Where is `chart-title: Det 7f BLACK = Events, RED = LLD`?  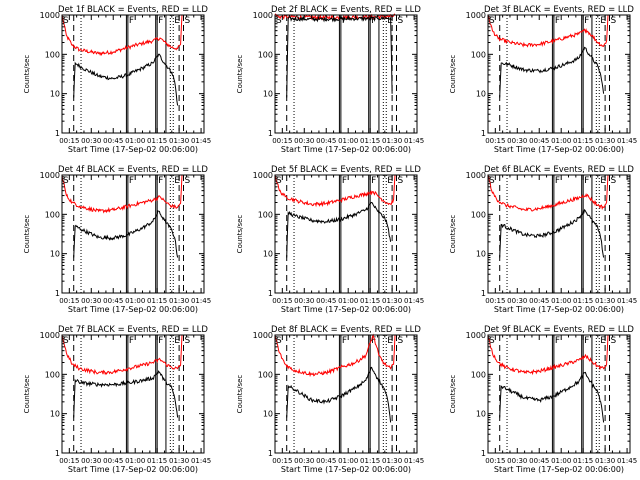 chart-title: Det 7f BLACK = Events, RED = LLD is located at coordinates (133, 330).